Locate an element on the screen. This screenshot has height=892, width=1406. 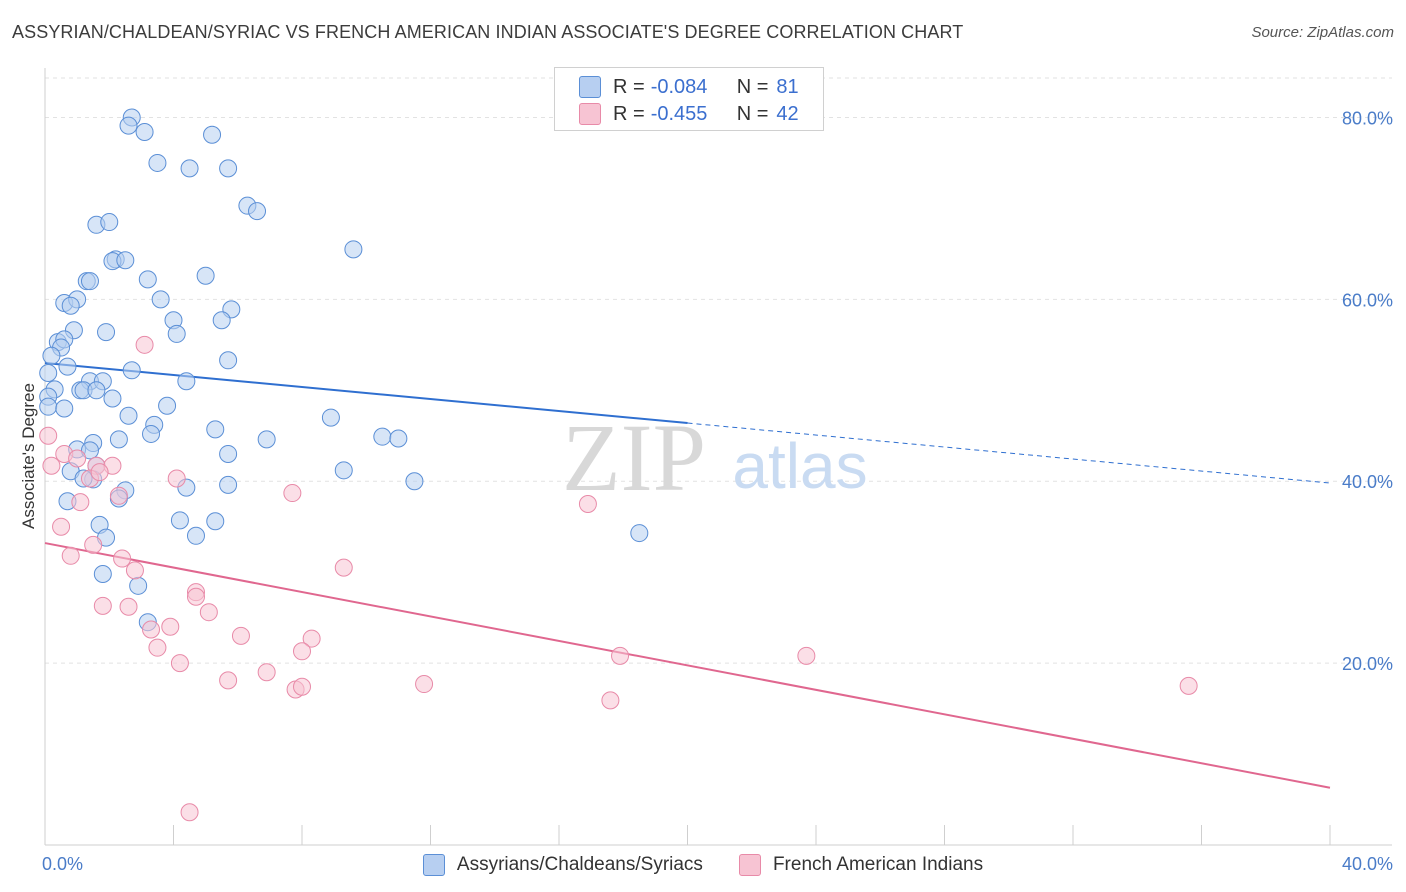
legend-item-french-american-indians: French American Indians is located at coordinates (861, 865).